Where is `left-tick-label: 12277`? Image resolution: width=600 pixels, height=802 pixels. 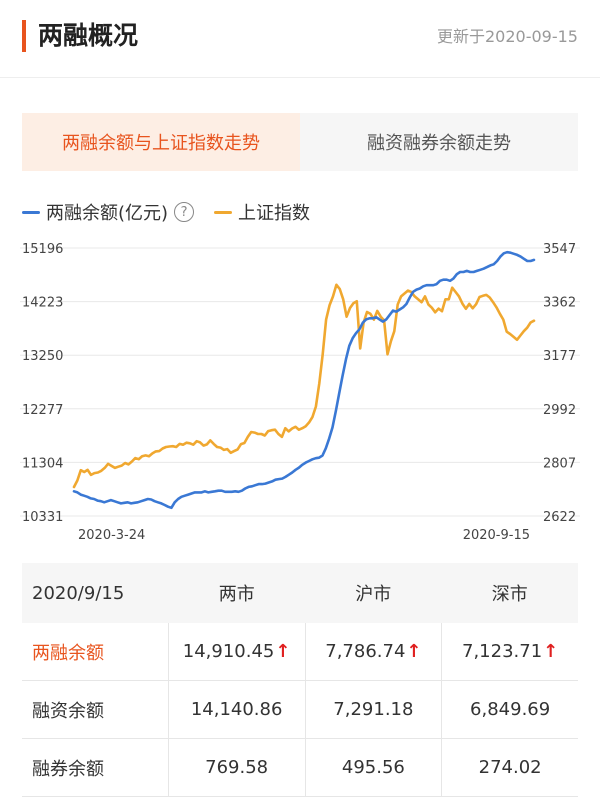 left-tick-label: 12277 is located at coordinates (42, 410).